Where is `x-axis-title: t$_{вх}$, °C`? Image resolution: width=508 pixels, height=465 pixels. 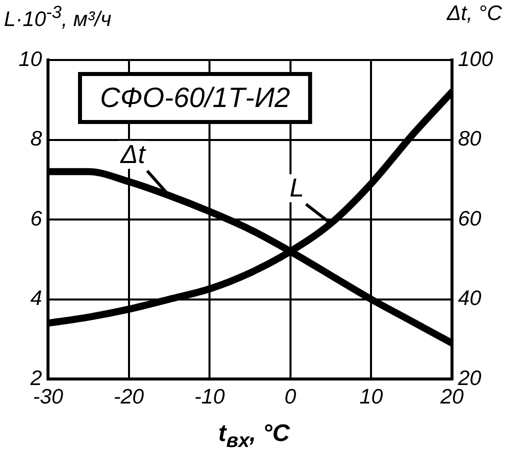 x-axis-title: t$_{вх}$, °C is located at coordinates (254, 436).